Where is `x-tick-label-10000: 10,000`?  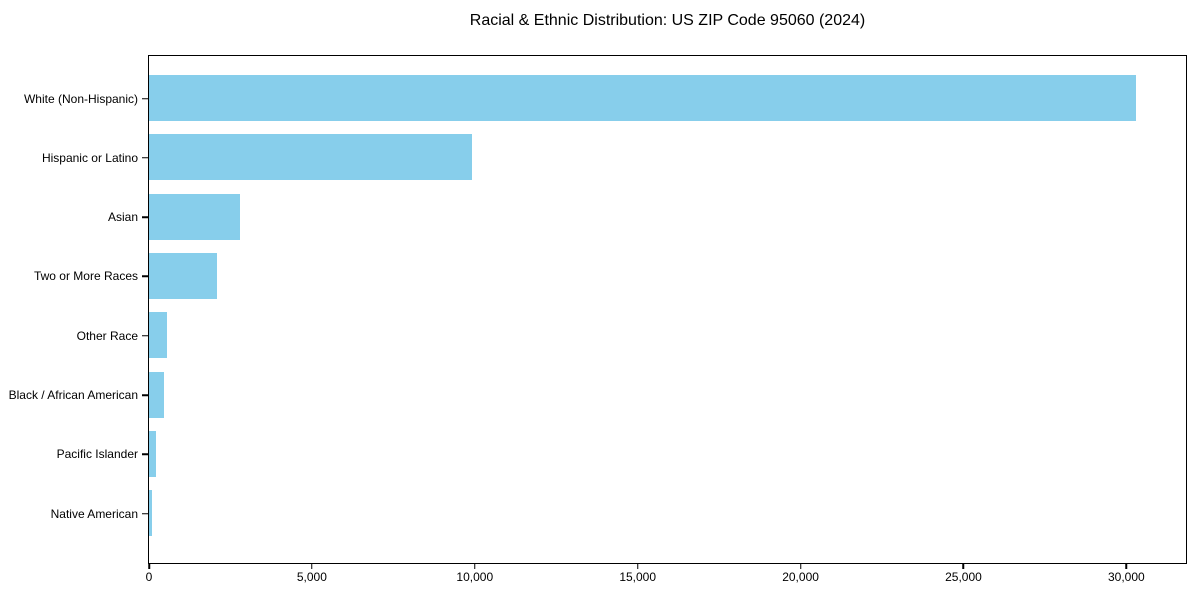
x-tick-label-10000: 10,000 is located at coordinates (475, 577).